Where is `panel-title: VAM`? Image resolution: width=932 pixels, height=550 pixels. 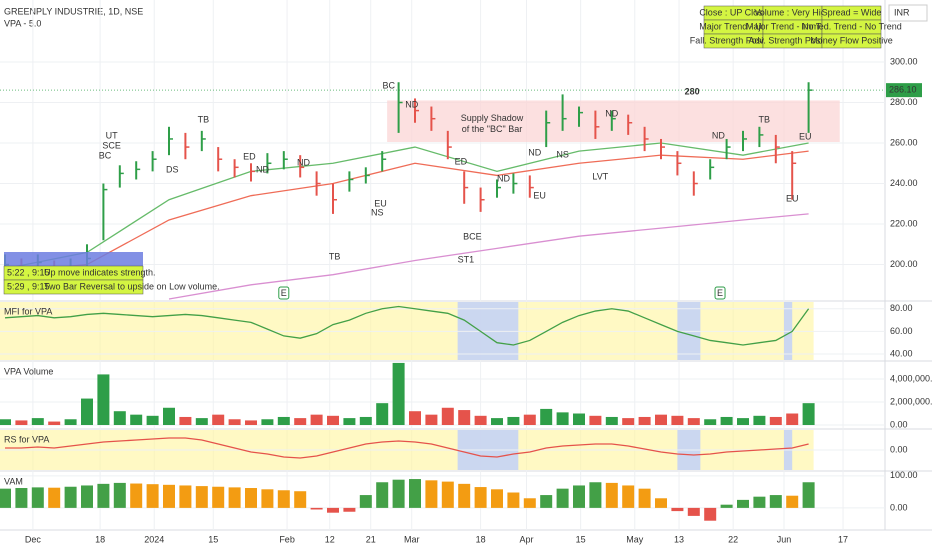
panel-title: VAM is located at coordinates (13, 481).